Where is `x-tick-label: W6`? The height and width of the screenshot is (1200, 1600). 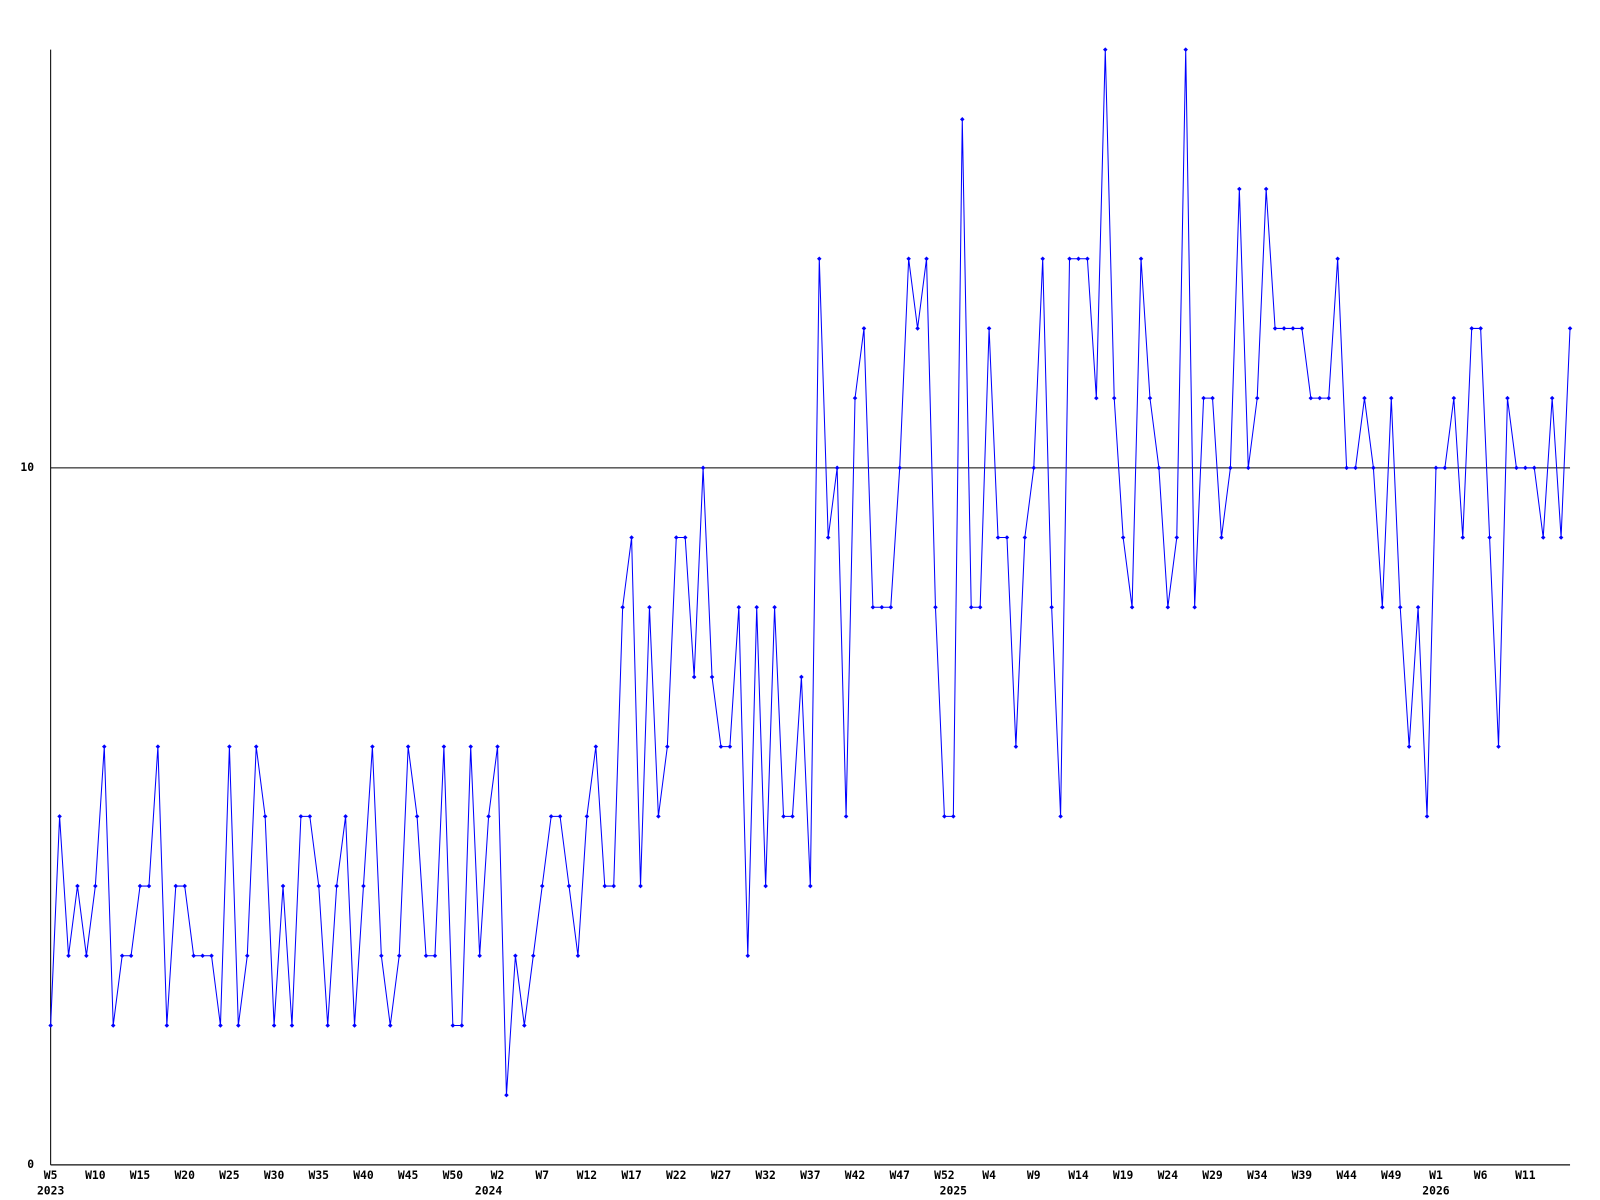 x-tick-label: W6 is located at coordinates (1481, 1175).